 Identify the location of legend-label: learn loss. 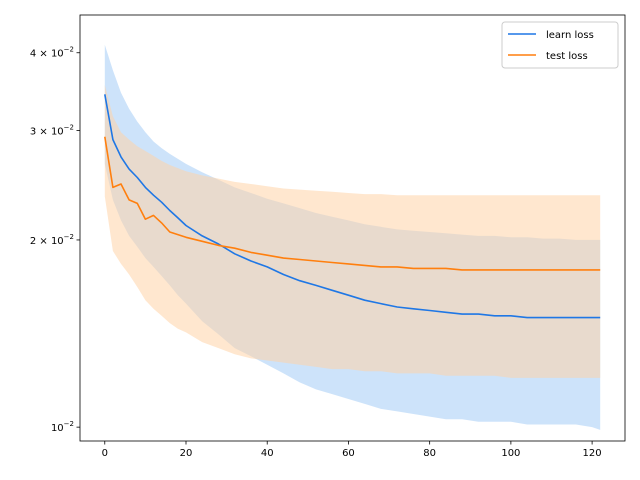
(570, 35).